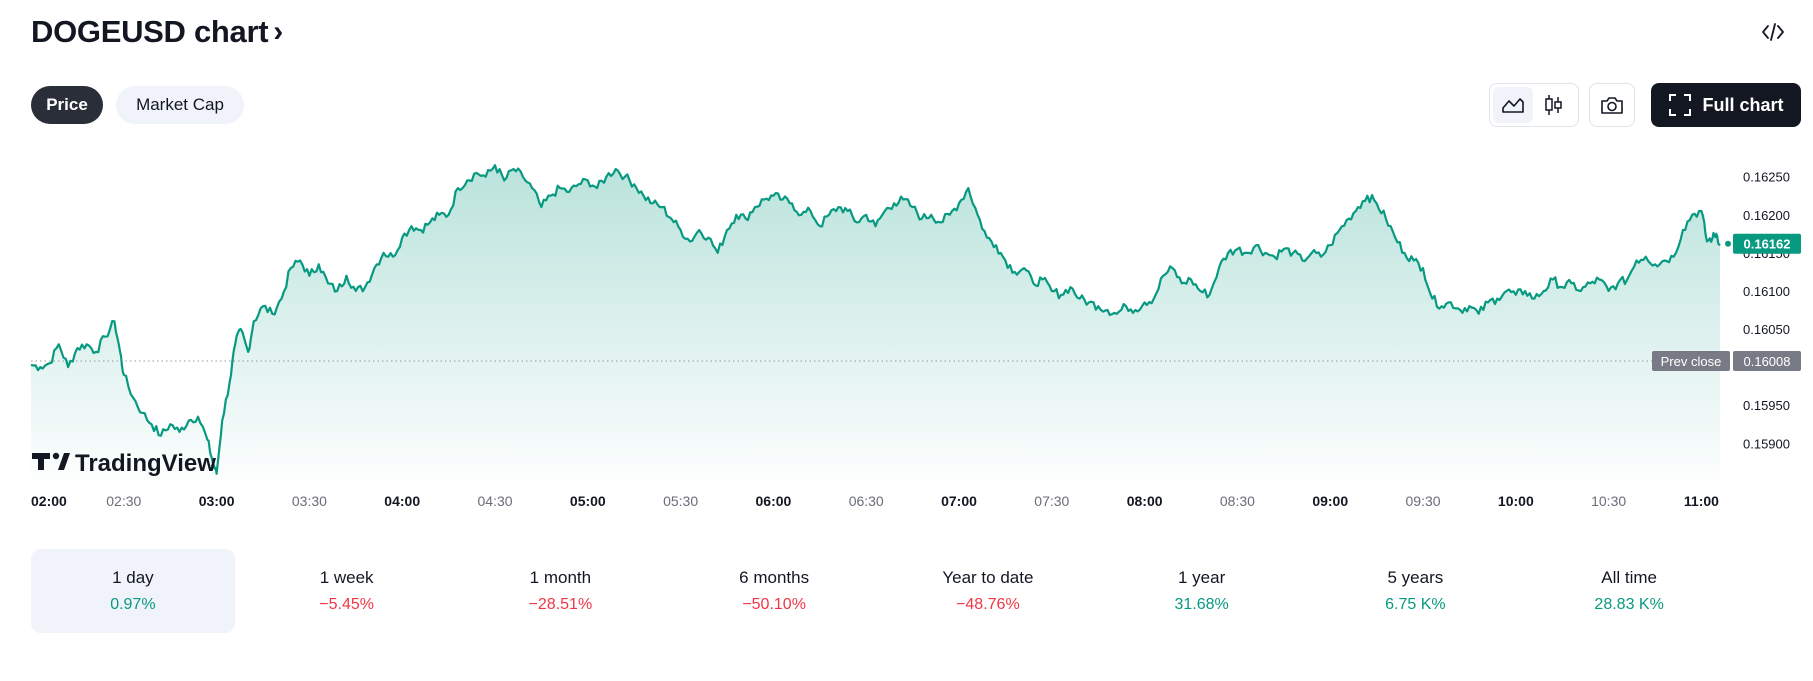 This screenshot has width=1813, height=681. What do you see at coordinates (988, 591) in the screenshot?
I see `period-year-to-date: Year to date −48.76%` at bounding box center [988, 591].